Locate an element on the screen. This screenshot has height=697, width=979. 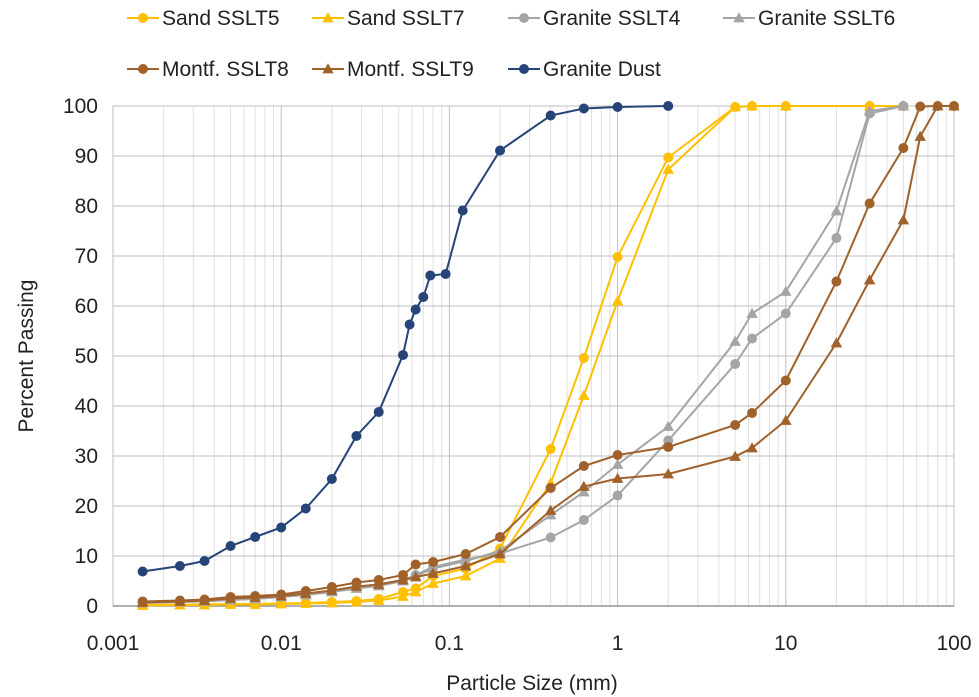
legend-item: Montf. SSLT8 is located at coordinates (208, 69).